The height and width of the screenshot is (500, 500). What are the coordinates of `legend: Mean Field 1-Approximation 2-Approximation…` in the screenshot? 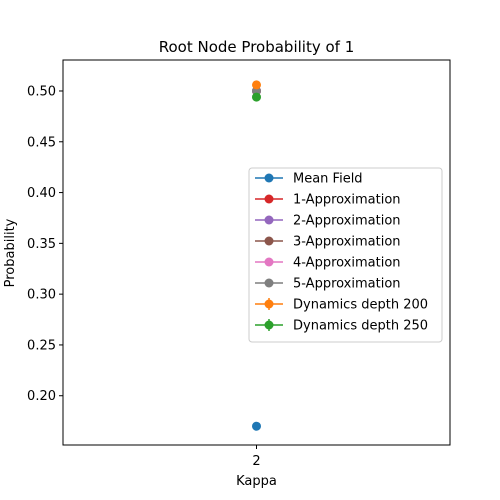 It's located at (345, 255).